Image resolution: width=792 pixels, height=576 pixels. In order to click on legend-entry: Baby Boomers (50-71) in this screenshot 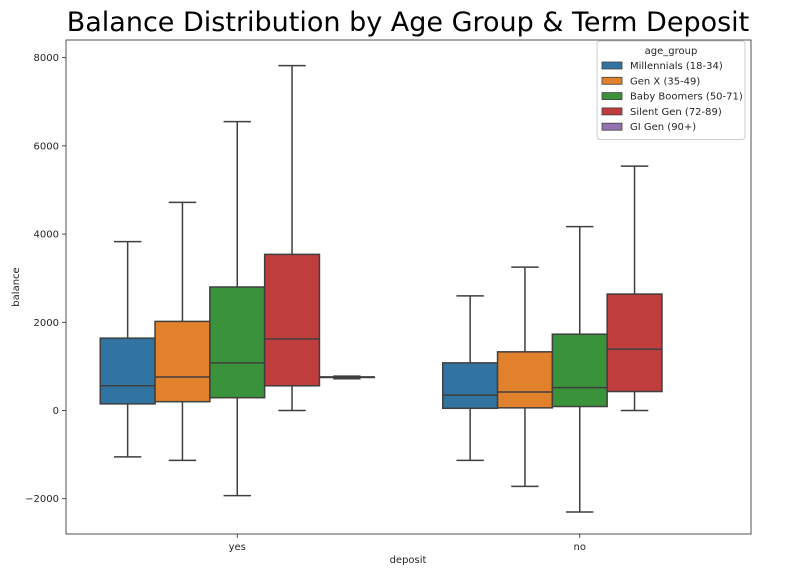, I will do `click(686, 97)`.